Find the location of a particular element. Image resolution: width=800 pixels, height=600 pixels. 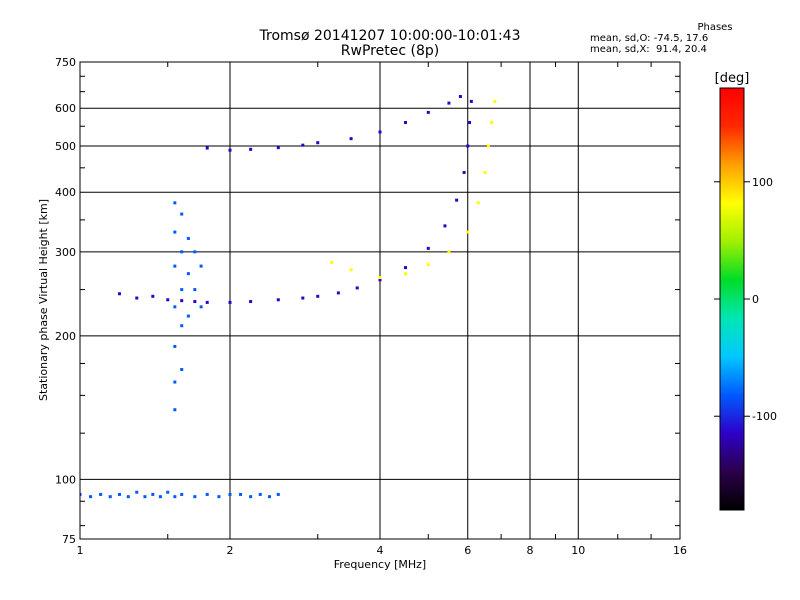

trace-f-x is located at coordinates (413, 189).